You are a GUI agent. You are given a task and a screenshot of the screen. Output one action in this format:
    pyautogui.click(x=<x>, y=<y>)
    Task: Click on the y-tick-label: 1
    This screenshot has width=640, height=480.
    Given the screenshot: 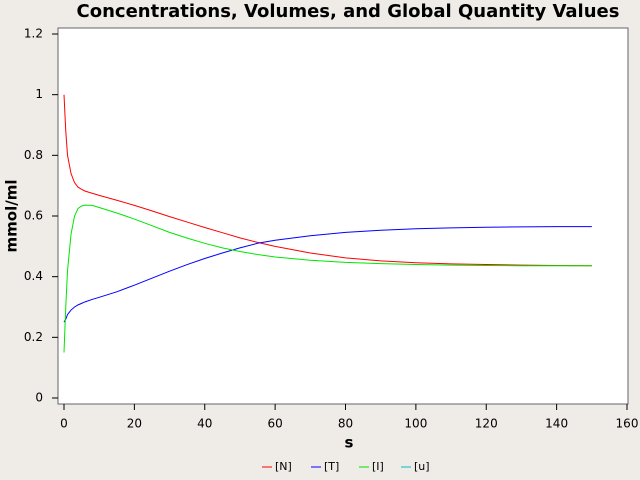 What is the action you would take?
    pyautogui.click(x=39, y=94)
    